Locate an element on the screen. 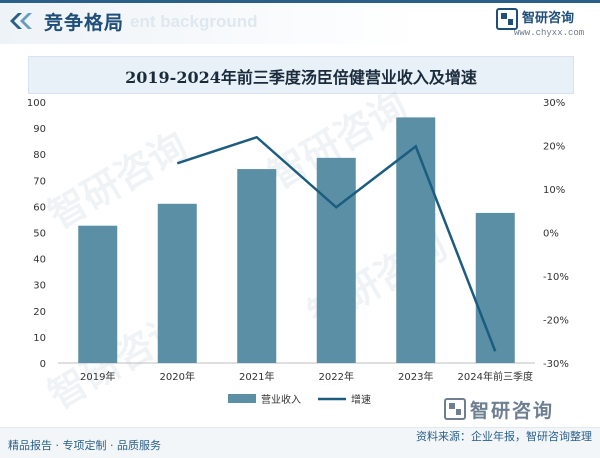  y-right-tick-label: 10% is located at coordinates (554, 190).